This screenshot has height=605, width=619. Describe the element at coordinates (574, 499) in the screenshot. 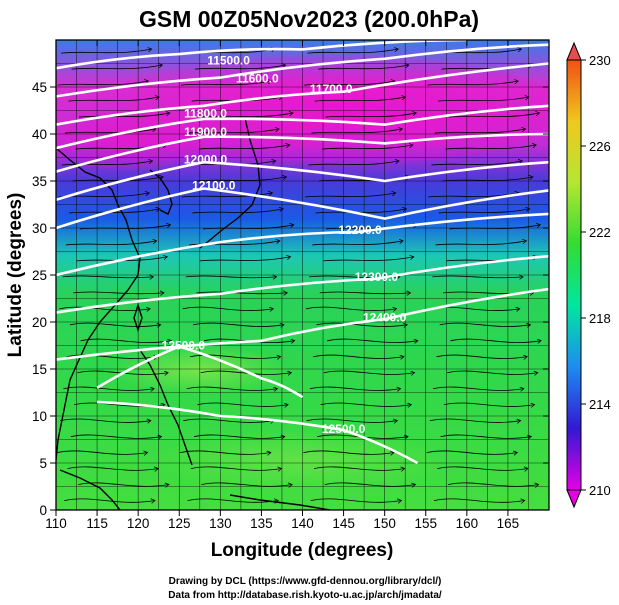

I see `colorbar-bottom-arrow` at that location.